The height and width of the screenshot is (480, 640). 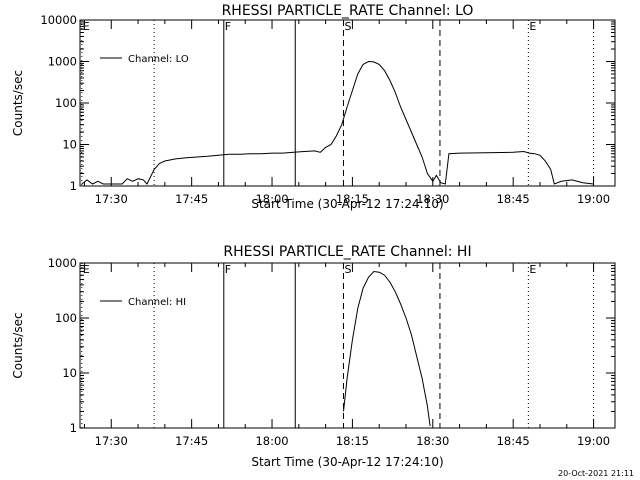 What do you see at coordinates (157, 302) in the screenshot?
I see `legend-label: Channel: HI` at bounding box center [157, 302].